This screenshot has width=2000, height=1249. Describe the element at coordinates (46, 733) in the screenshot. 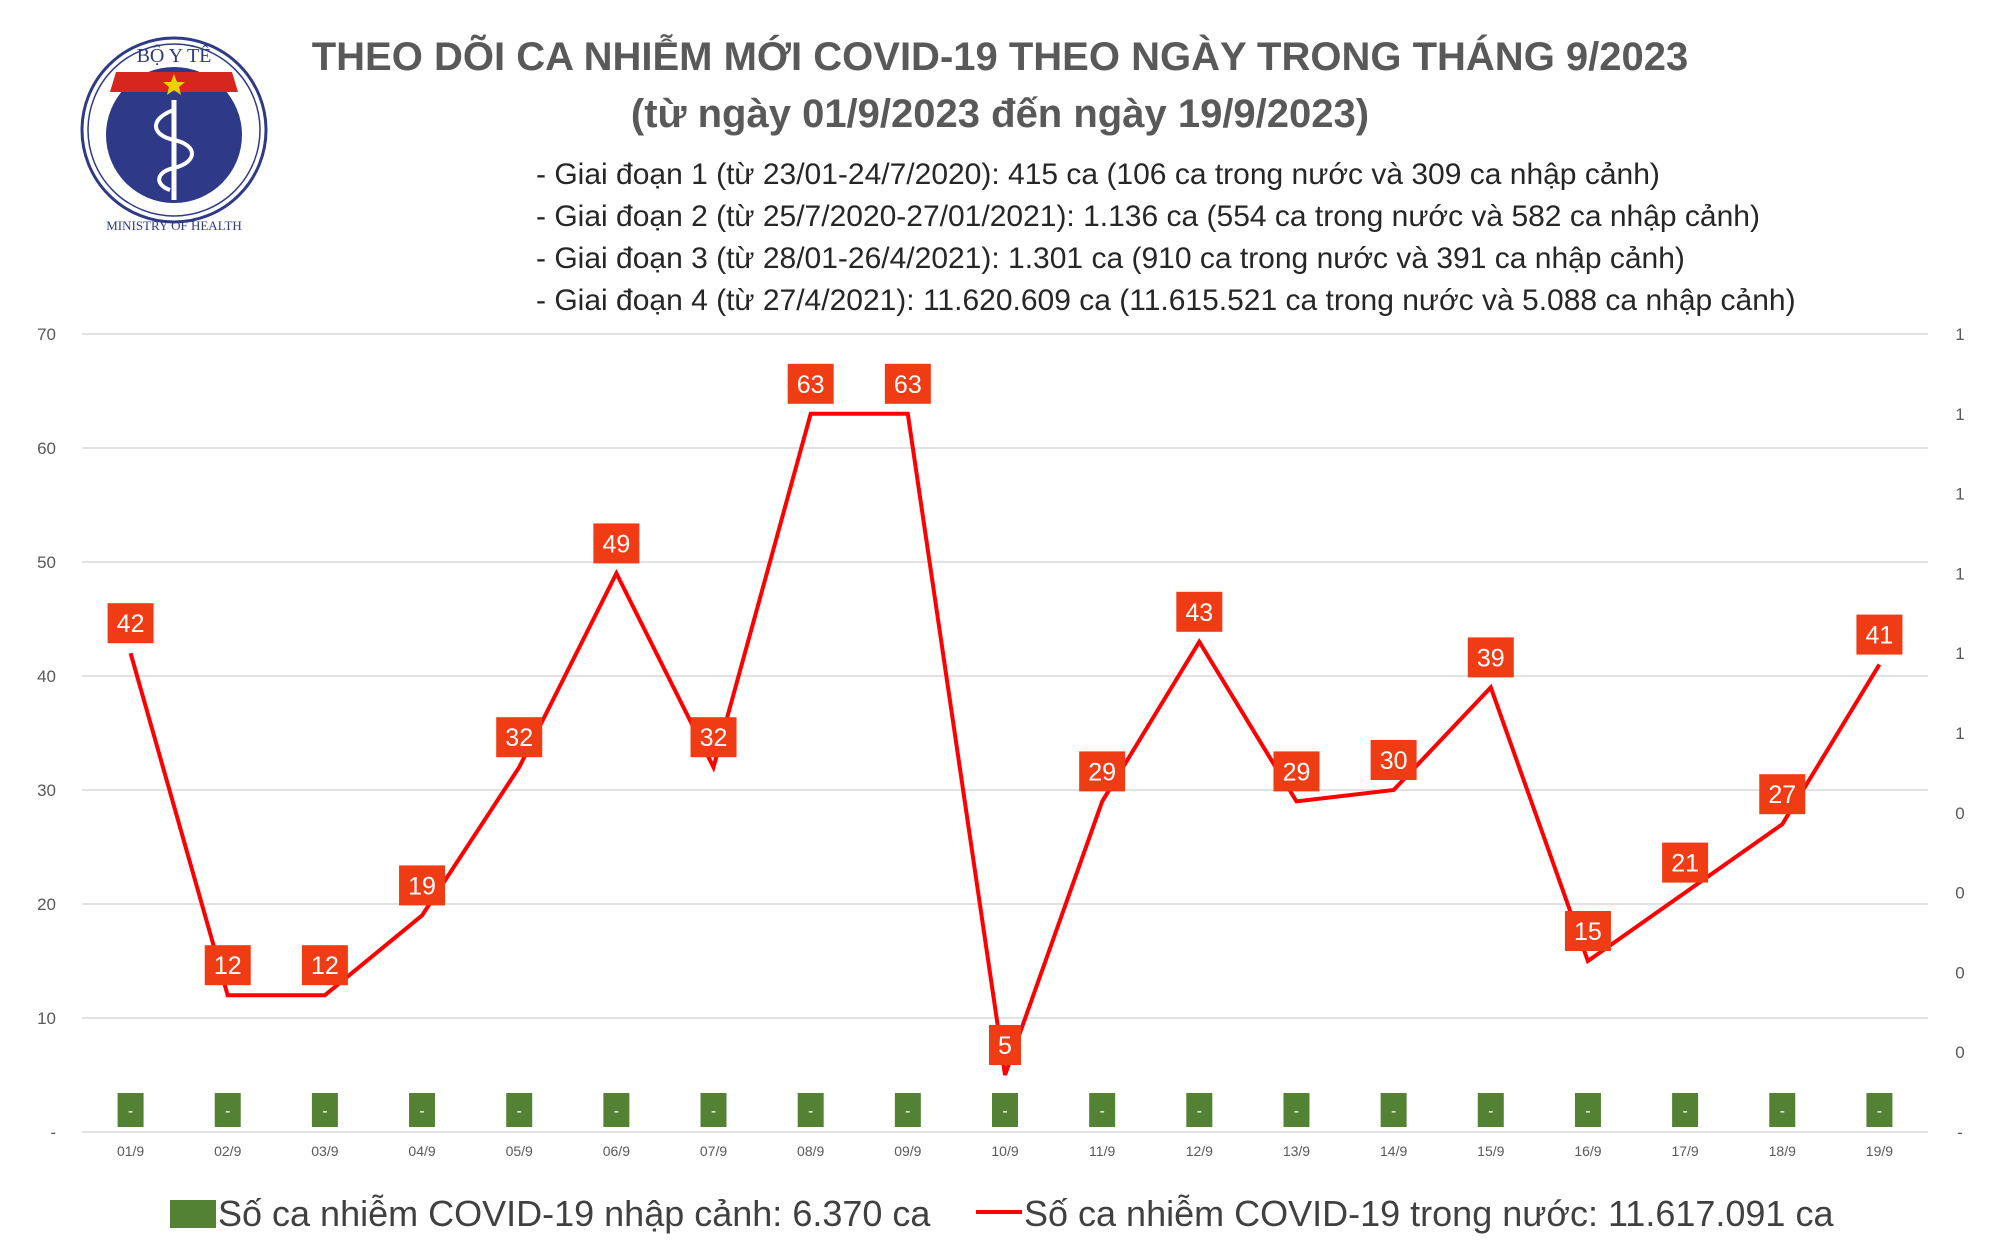

I see `y-axis-left: - 10 20 30 40 50 60 70` at that location.